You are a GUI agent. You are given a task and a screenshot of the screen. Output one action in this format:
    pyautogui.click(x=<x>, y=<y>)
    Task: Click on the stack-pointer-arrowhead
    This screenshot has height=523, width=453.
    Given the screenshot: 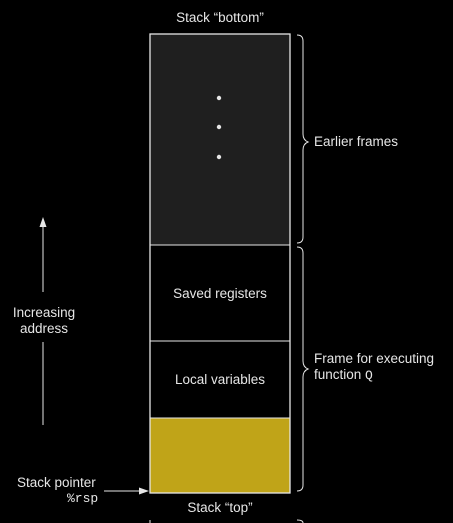 What is the action you would take?
    pyautogui.click(x=144, y=491)
    